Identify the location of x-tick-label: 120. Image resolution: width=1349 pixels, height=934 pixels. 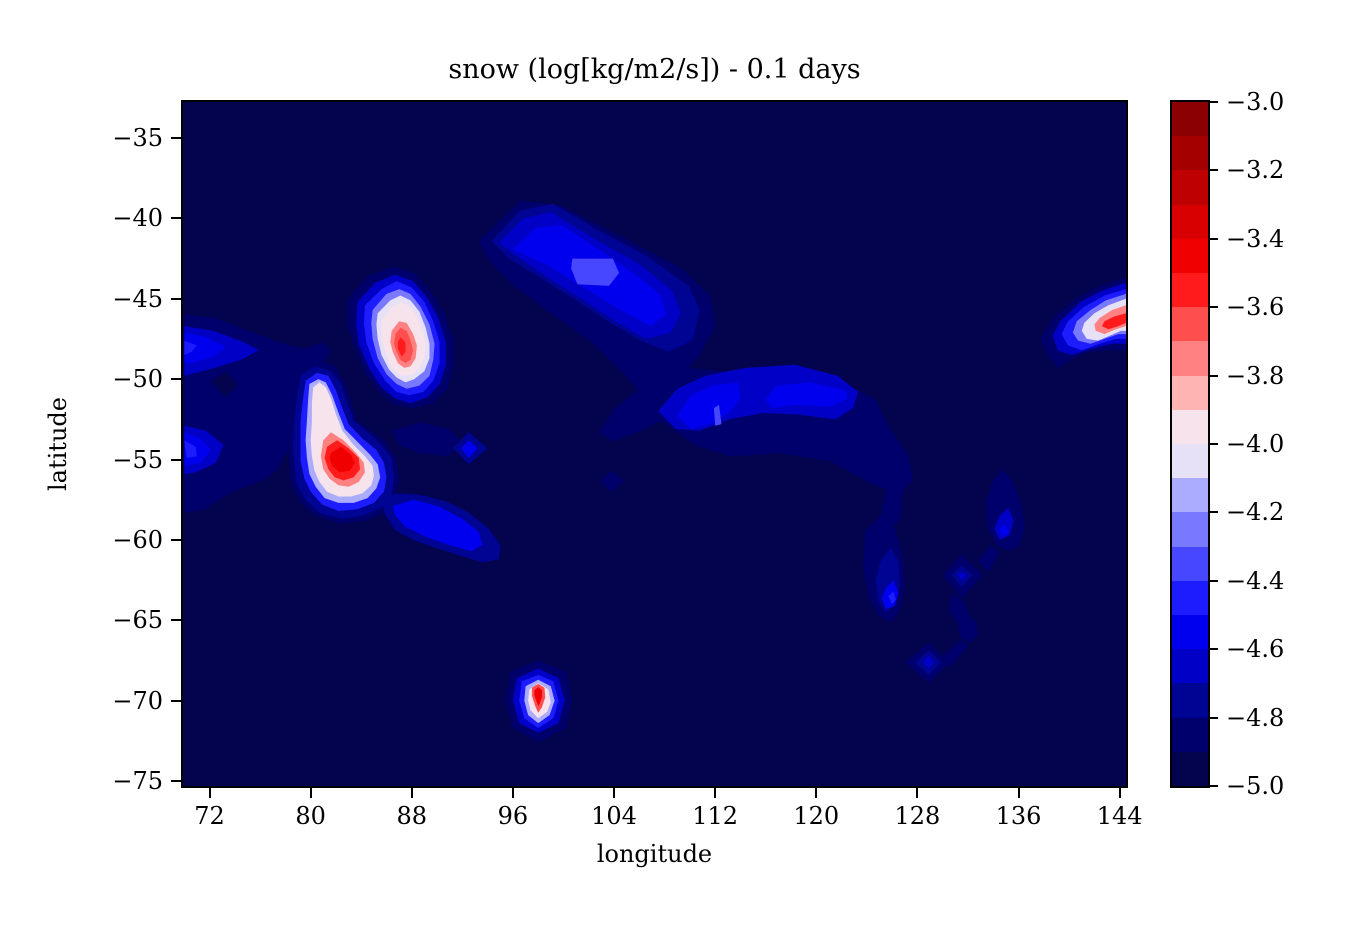
(816, 816).